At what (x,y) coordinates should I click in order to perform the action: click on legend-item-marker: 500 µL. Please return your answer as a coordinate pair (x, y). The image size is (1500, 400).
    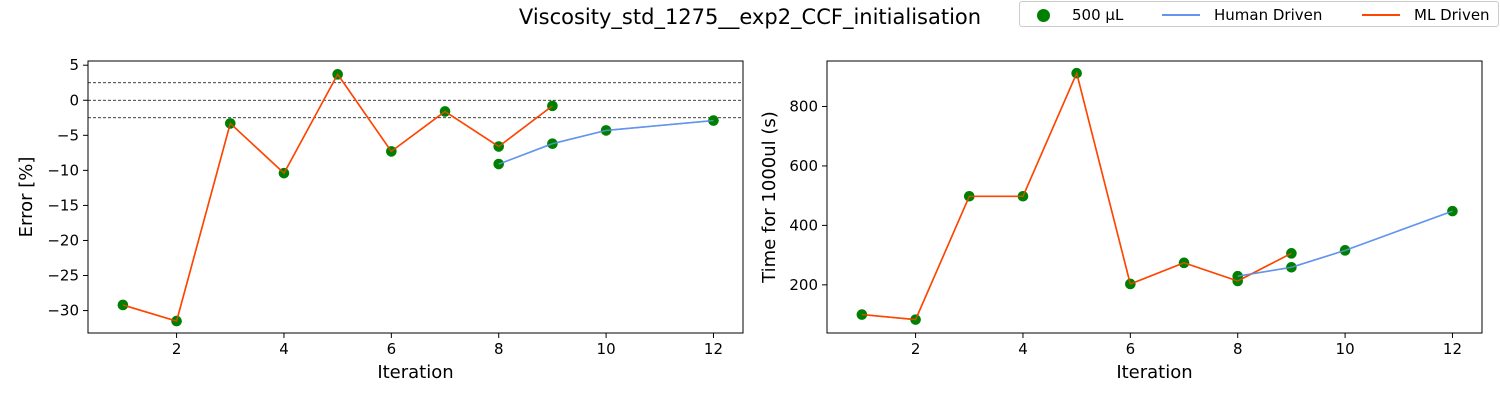
    Looking at the image, I should click on (1071, 15).